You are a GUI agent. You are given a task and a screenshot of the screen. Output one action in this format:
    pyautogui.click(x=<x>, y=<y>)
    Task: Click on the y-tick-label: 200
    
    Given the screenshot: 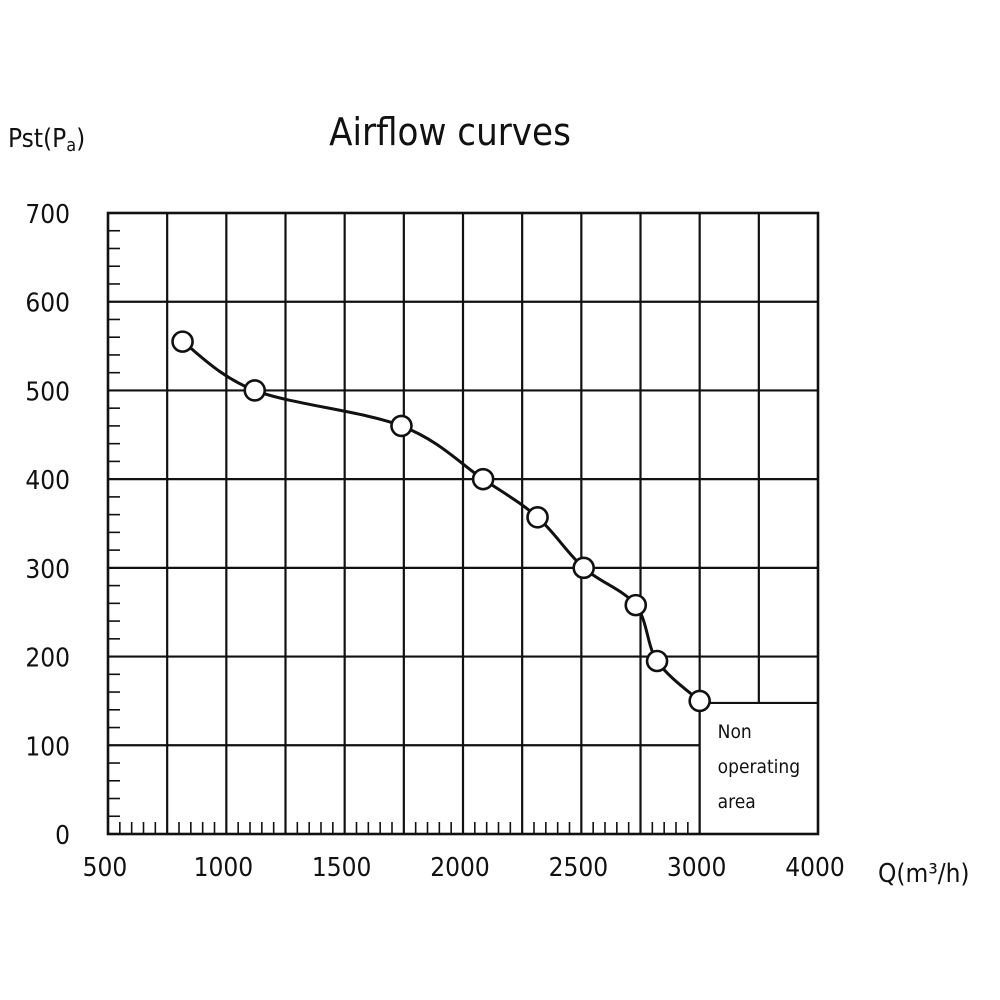 What is the action you would take?
    pyautogui.click(x=47, y=659)
    